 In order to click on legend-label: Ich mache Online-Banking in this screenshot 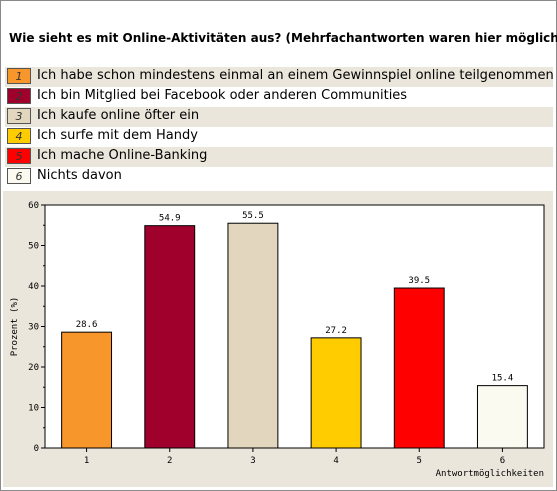, I will do `click(122, 155)`.